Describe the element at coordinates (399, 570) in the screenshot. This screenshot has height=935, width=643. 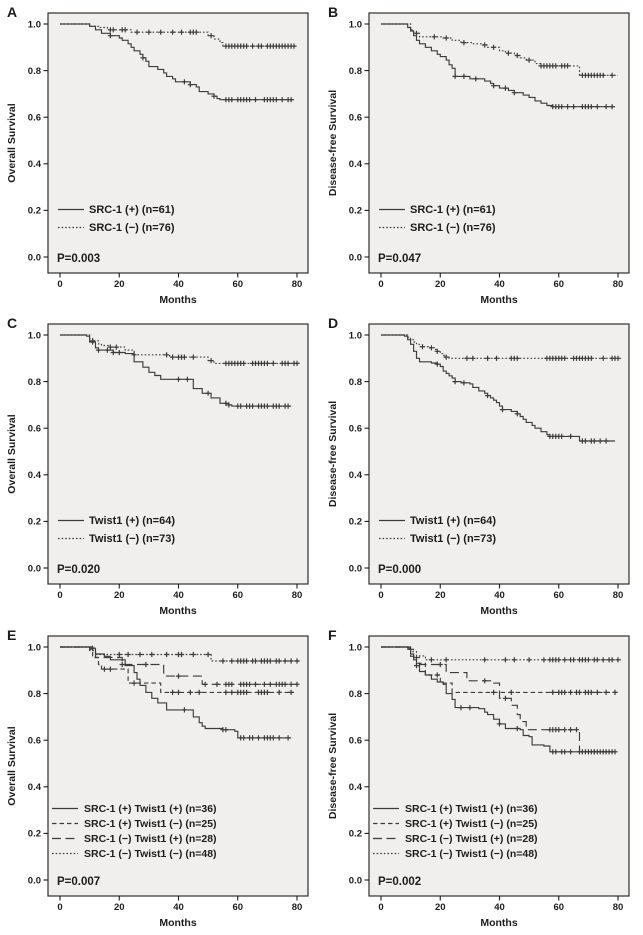
I see `p-value-label: P=0.000` at that location.